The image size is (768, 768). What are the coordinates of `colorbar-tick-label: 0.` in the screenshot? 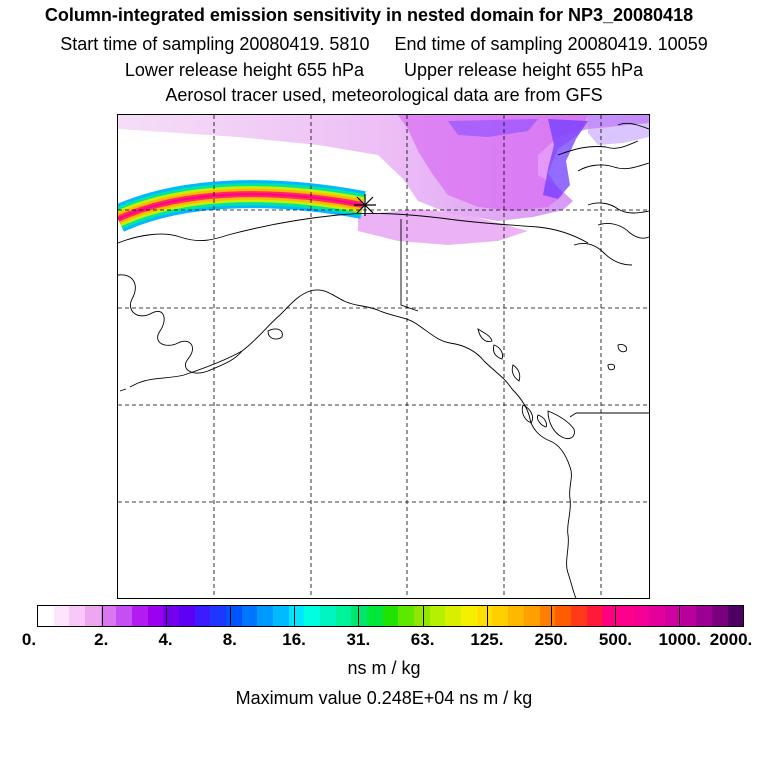 It's located at (29, 639).